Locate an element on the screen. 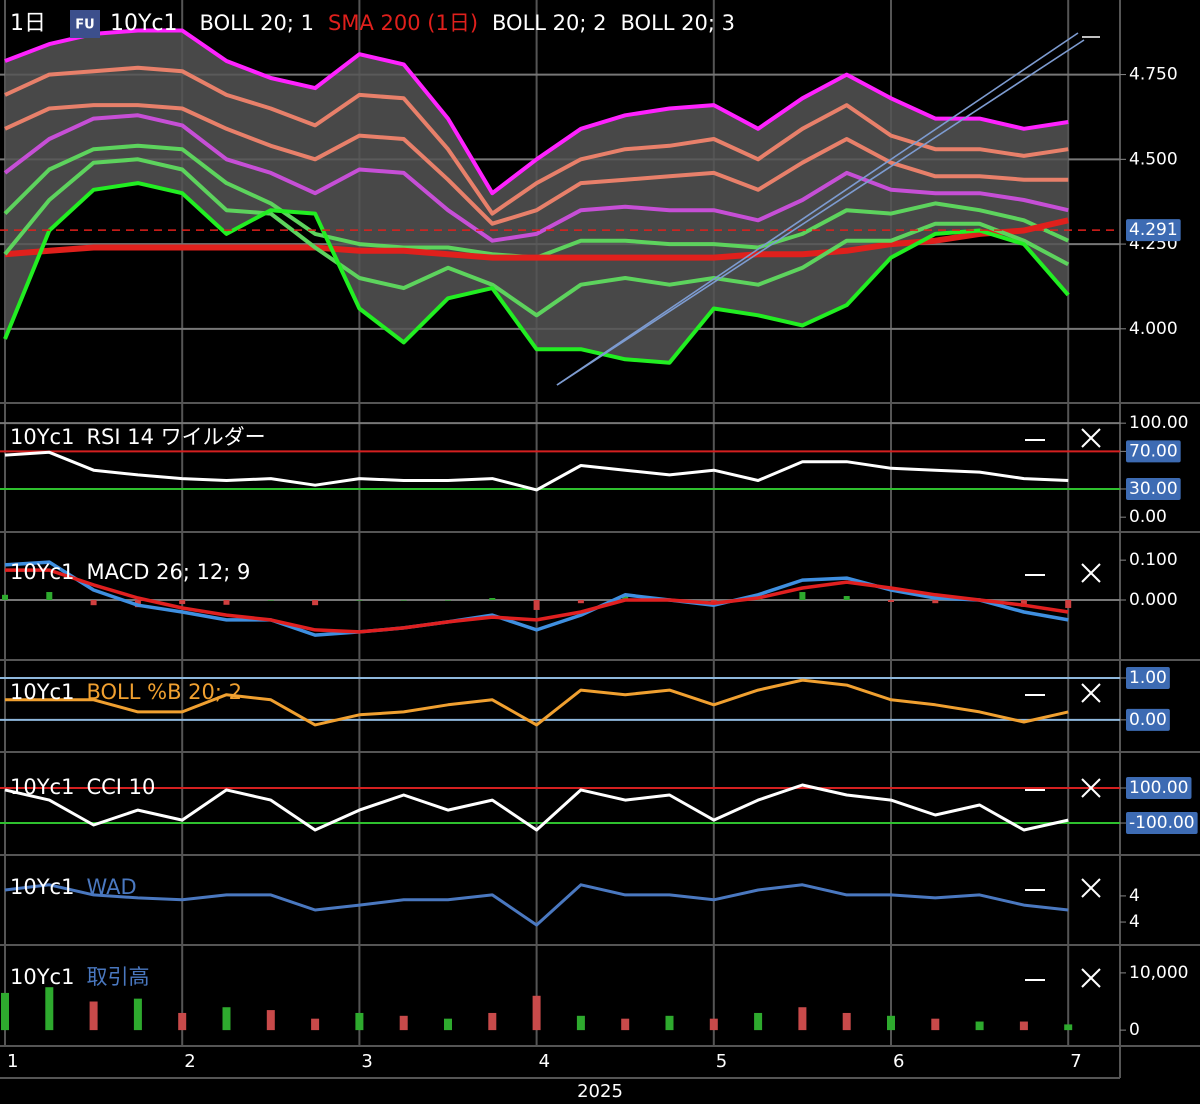 This screenshot has width=1200, height=1104. badge: FU is located at coordinates (84, 25).